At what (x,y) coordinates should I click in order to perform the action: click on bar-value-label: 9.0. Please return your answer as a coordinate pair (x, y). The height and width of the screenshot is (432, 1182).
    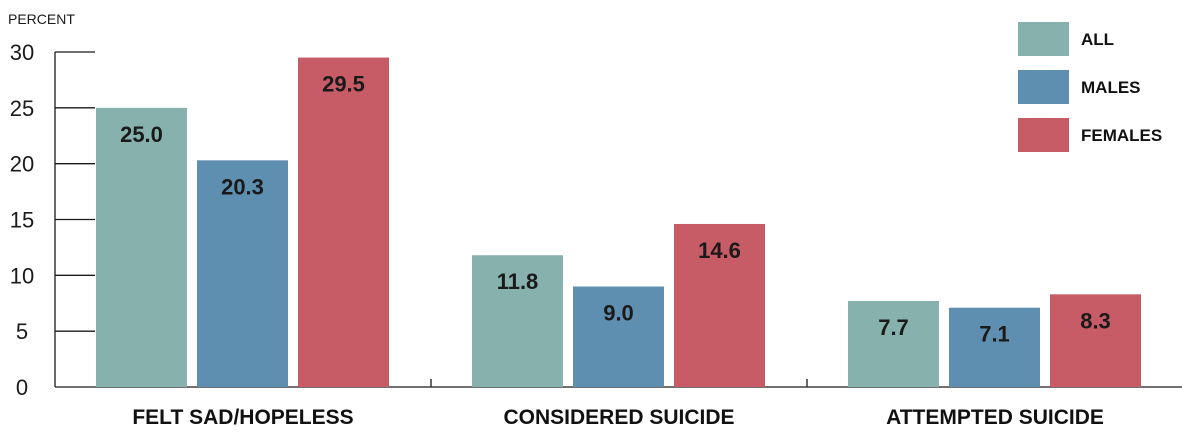
    Looking at the image, I should click on (618, 313).